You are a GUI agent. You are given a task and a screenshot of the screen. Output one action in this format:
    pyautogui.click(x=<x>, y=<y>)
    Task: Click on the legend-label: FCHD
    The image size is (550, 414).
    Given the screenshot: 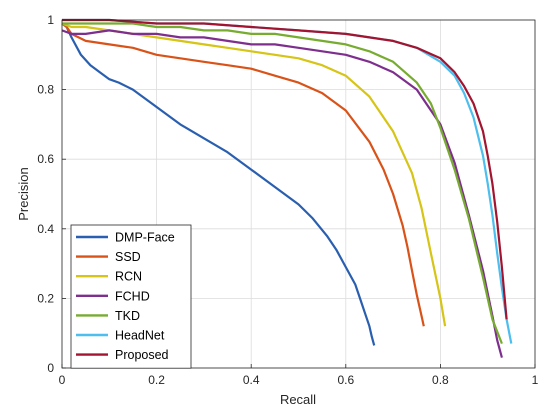 What is the action you would take?
    pyautogui.click(x=132, y=296)
    